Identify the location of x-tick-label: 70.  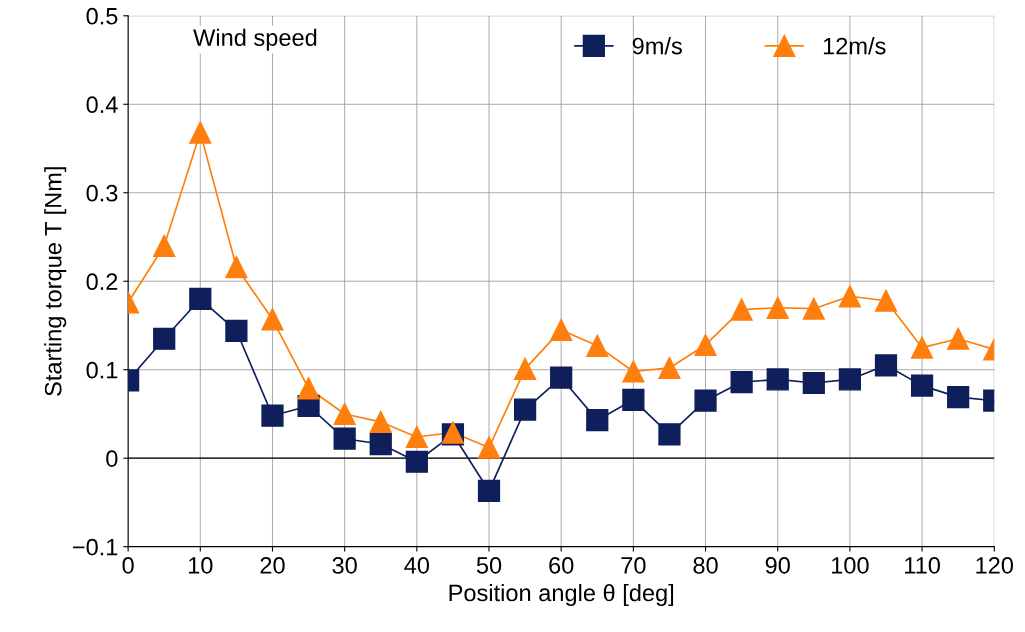
(633, 565).